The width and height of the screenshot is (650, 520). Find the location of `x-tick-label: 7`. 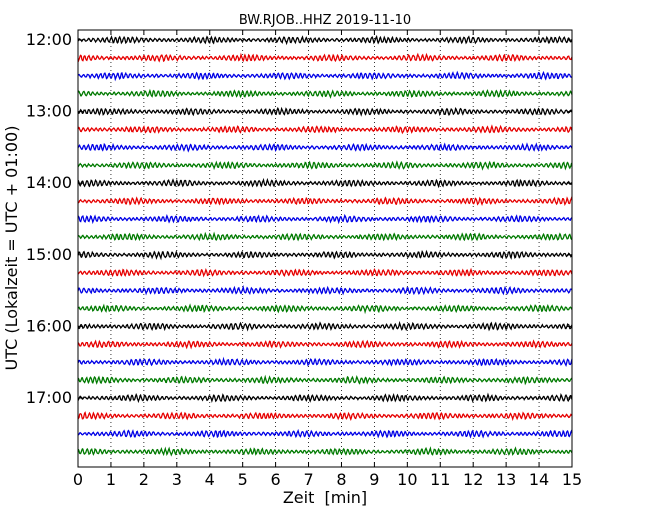

x-tick-label: 7 is located at coordinates (308, 479).